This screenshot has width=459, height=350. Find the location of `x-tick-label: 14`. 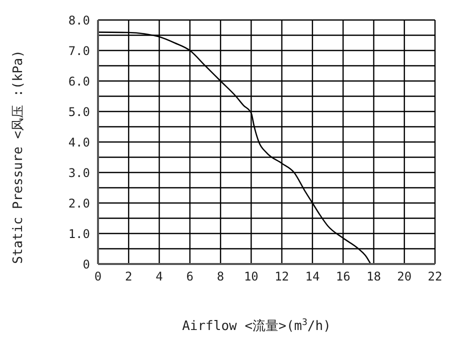

x-tick-label: 14 is located at coordinates (312, 277).